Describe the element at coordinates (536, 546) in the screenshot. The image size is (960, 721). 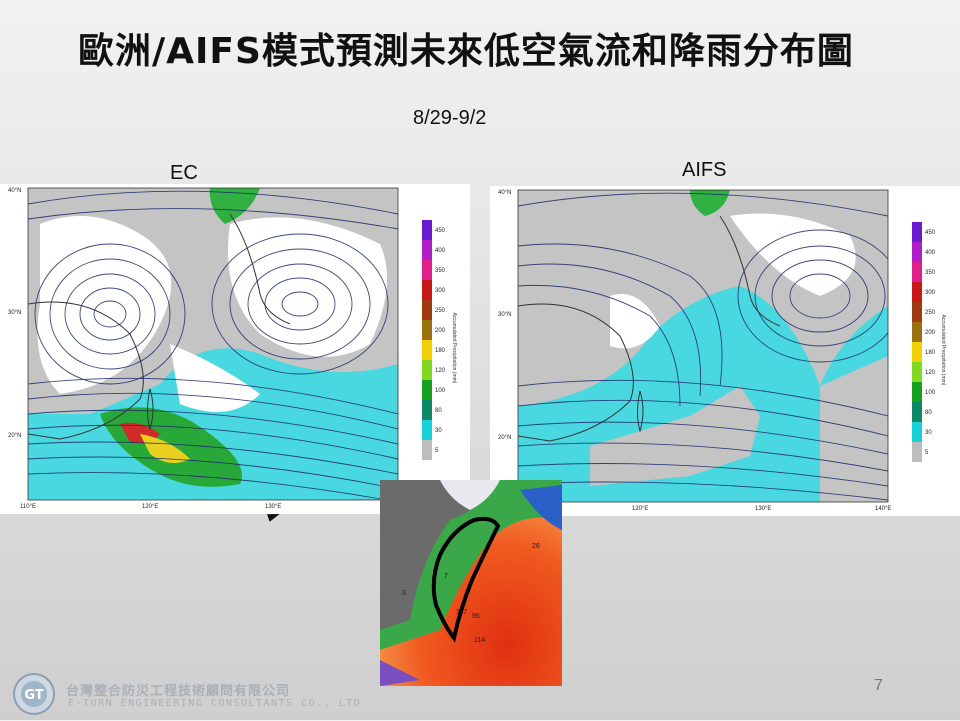
I see `station-value: 26` at that location.